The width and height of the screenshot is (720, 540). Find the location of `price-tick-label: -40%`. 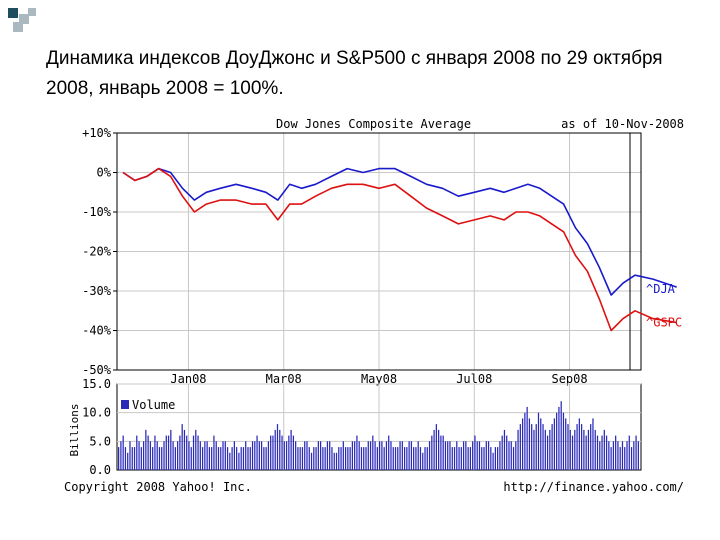

price-tick-label: -40% is located at coordinates (97, 331).